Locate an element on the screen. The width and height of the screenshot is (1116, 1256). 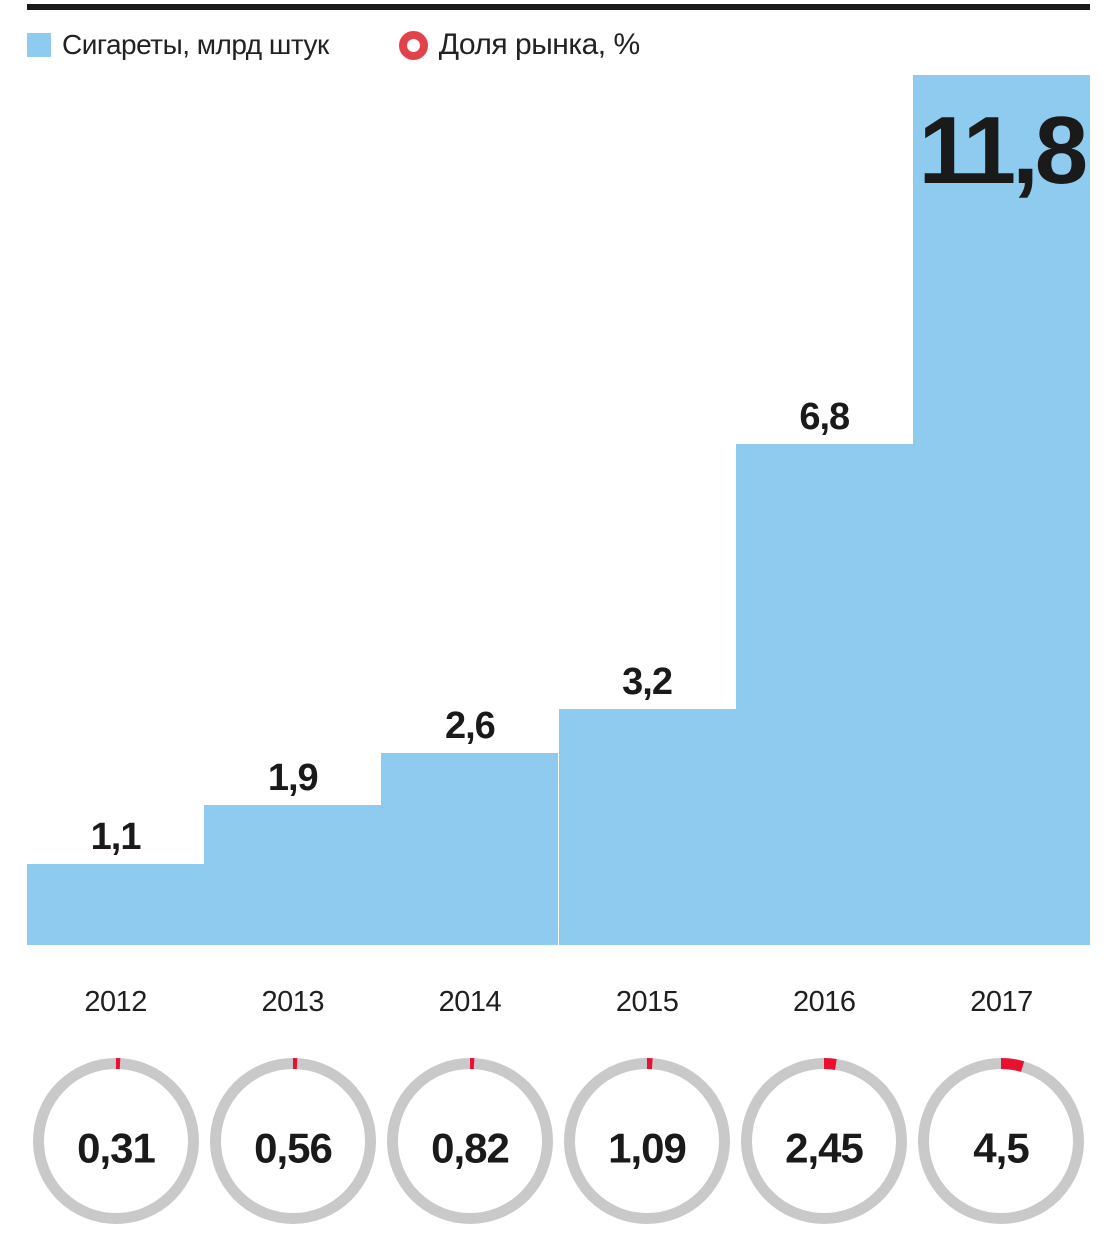
svg-text: 2,45 is located at coordinates (824, 1148).